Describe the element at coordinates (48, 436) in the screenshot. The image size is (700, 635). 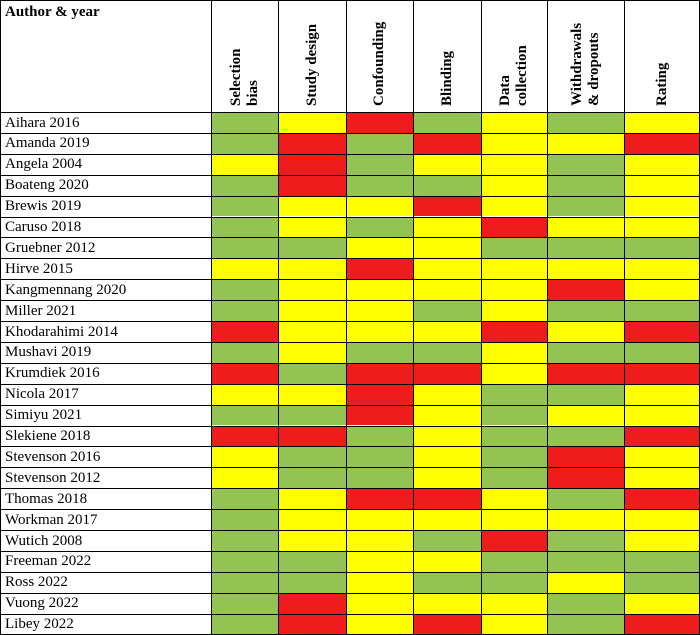
I see `author-year-cell: Slekiene 2018` at that location.